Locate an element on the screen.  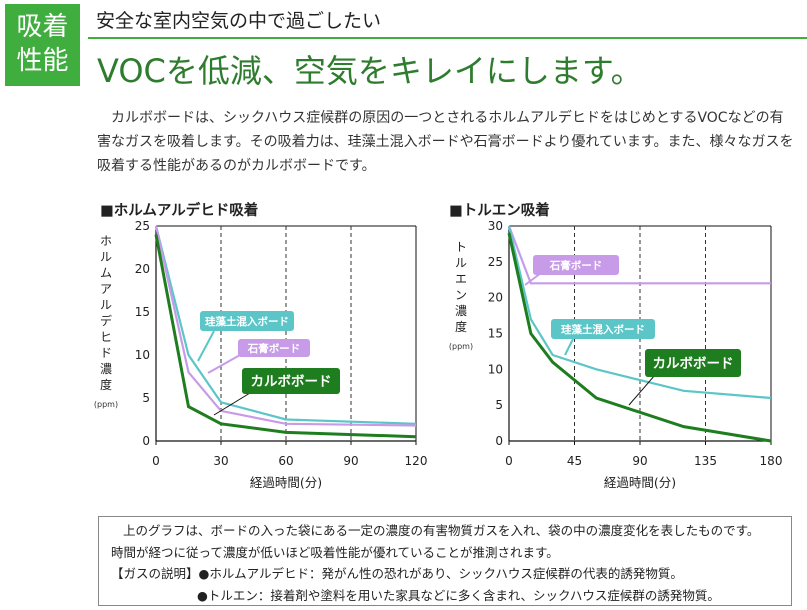
category-badge: 吸着 性能 is located at coordinates (42, 45).